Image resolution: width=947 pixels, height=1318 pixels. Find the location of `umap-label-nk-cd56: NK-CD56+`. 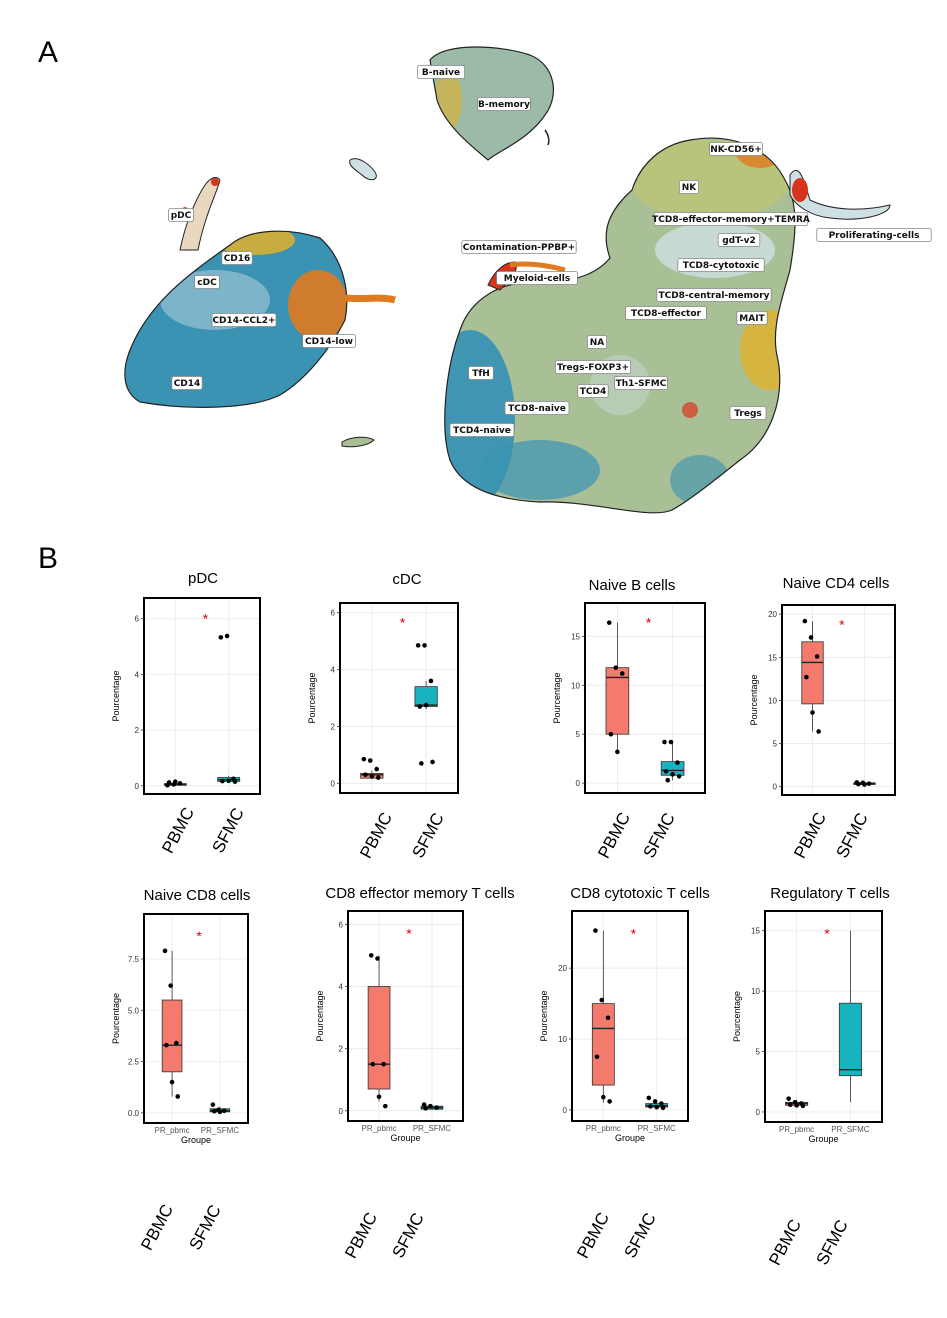

umap-label-nk-cd56: NK-CD56+ is located at coordinates (736, 149).